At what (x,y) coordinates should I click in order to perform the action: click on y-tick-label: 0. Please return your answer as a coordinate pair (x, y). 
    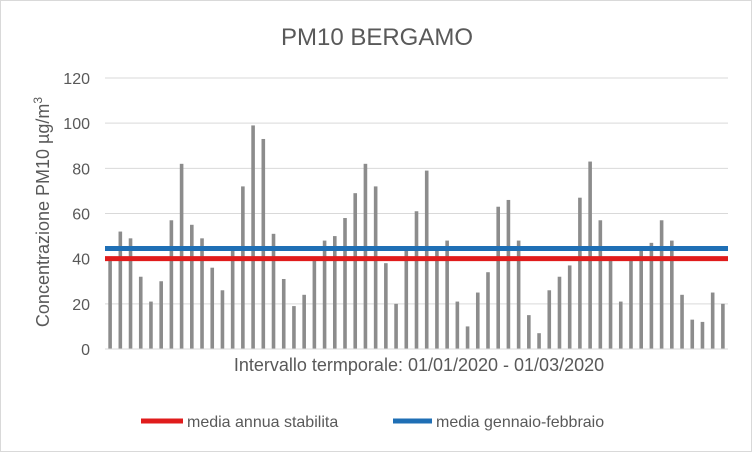
    Looking at the image, I should click on (85, 350).